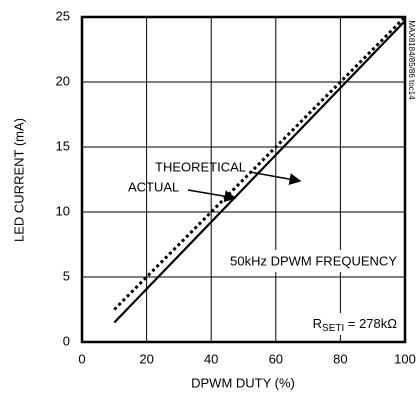  What do you see at coordinates (370, 323) in the screenshot?
I see `annotation: = 278kΩ` at bounding box center [370, 323].